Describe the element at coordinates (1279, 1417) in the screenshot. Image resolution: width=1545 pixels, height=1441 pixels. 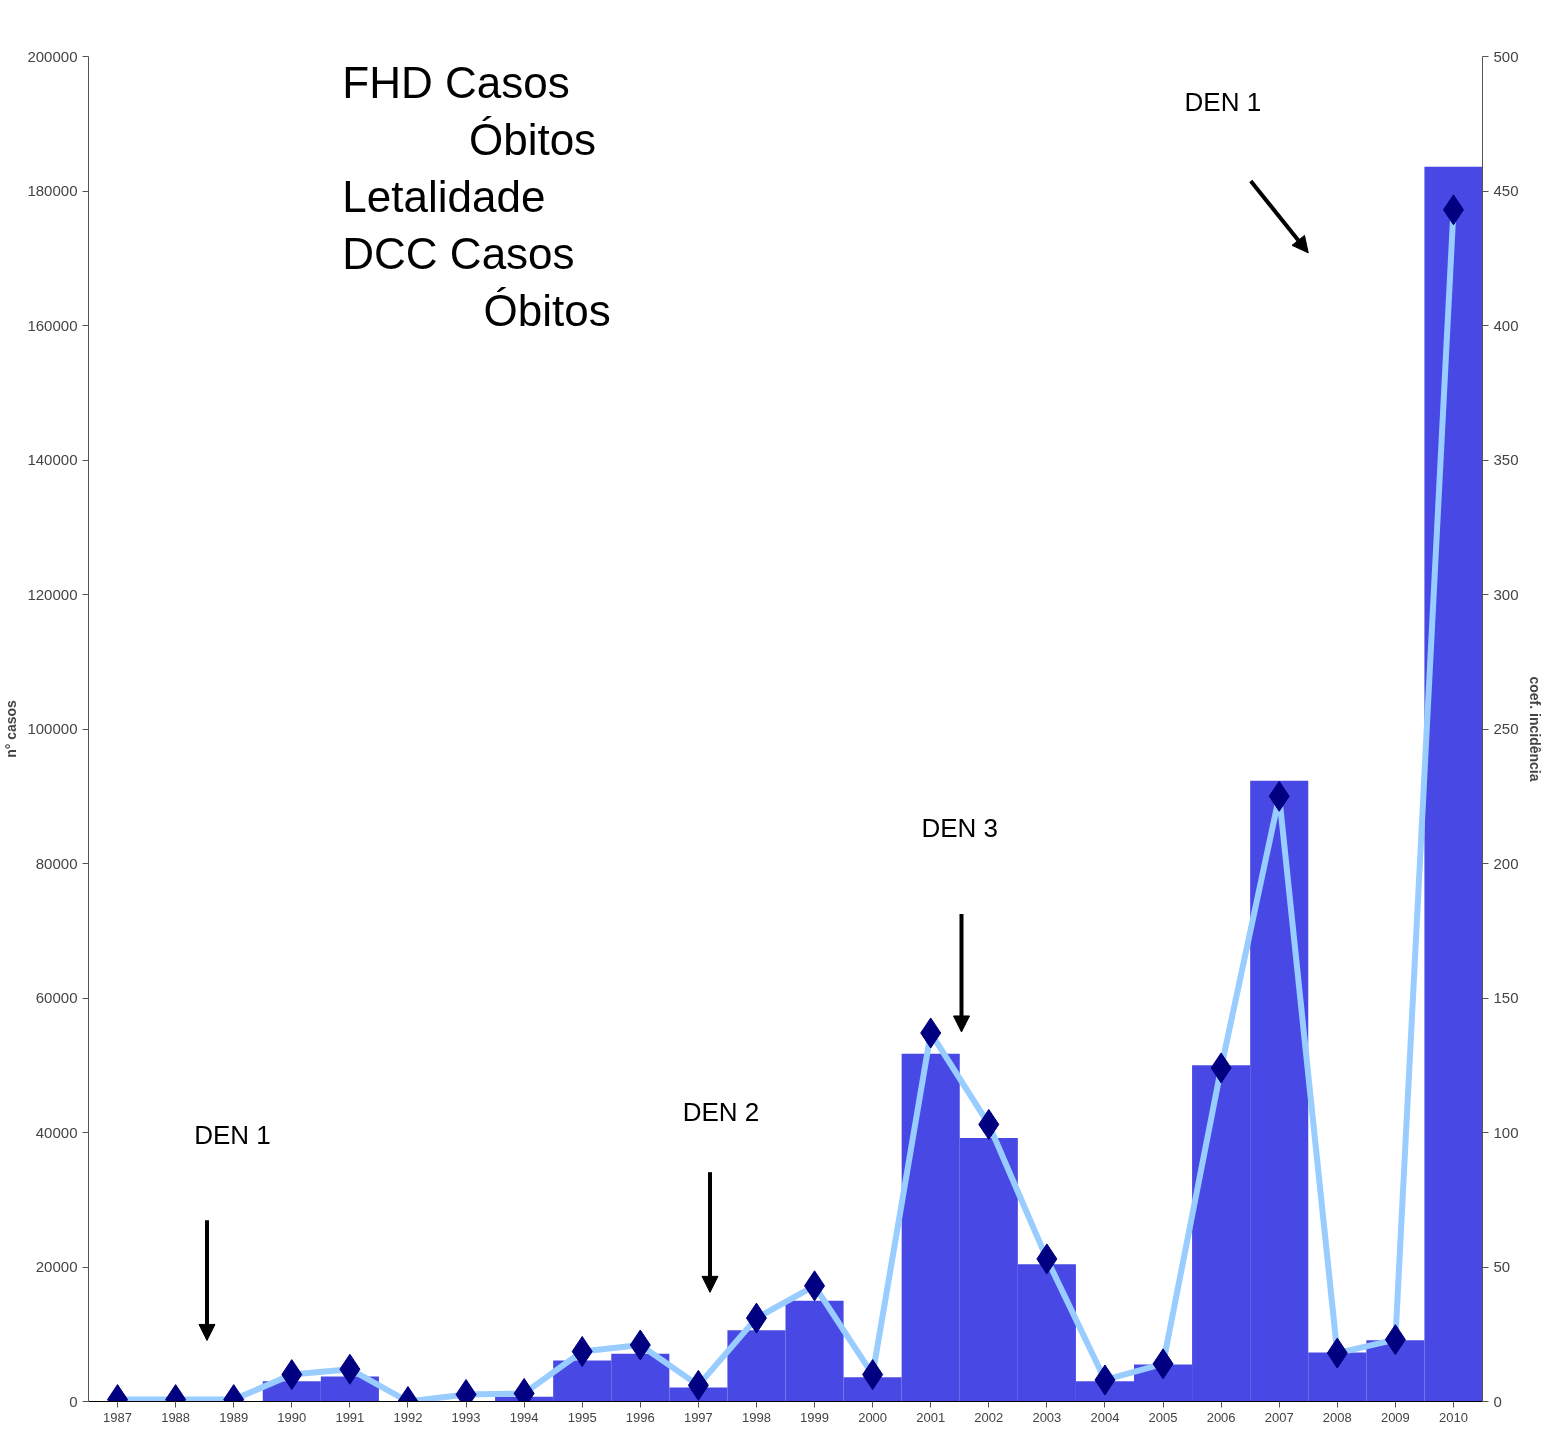
I see `x-tick-label: 2007` at that location.